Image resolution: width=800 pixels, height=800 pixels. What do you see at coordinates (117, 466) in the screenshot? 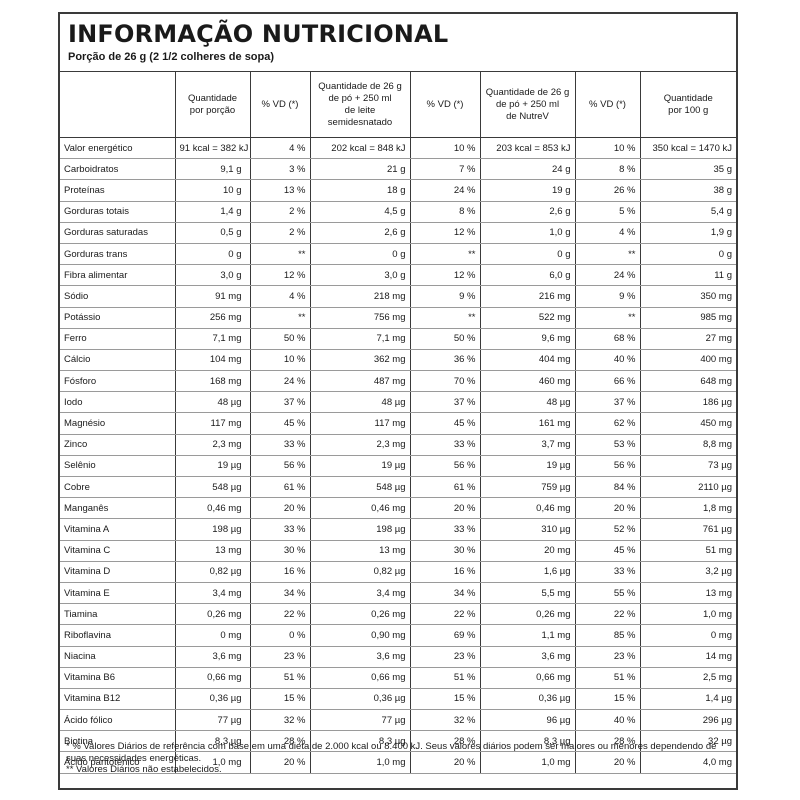
I see `nutrient-name: Selênio` at bounding box center [117, 466].